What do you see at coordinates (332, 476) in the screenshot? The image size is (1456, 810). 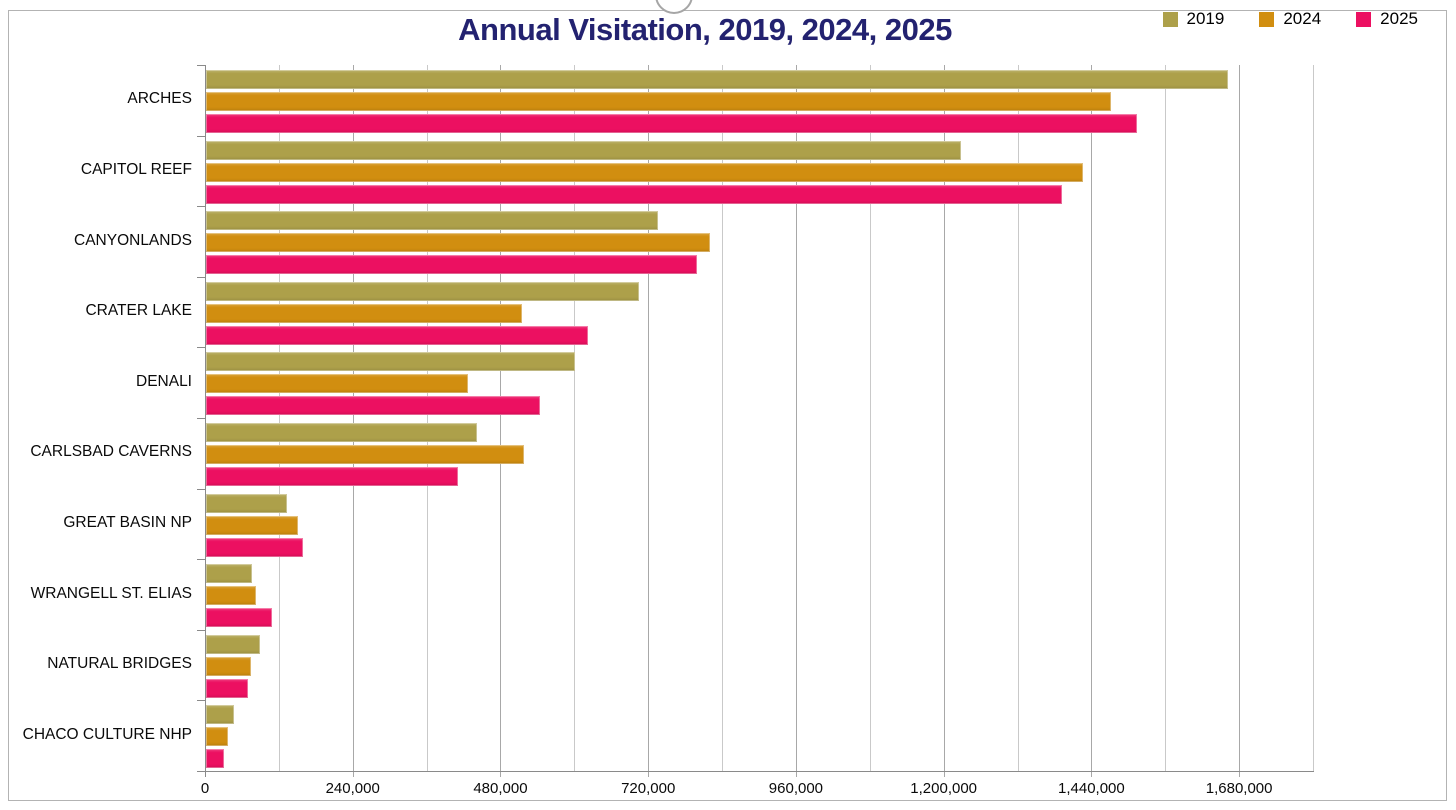 I see `bar-2025-carlsbad-caverns` at bounding box center [332, 476].